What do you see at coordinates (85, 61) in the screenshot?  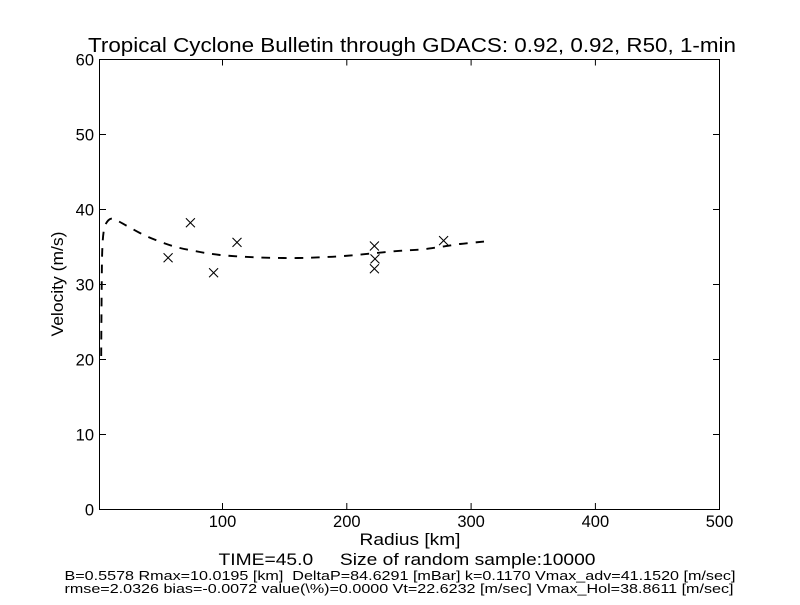 I see `svg-text: 60` at bounding box center [85, 61].